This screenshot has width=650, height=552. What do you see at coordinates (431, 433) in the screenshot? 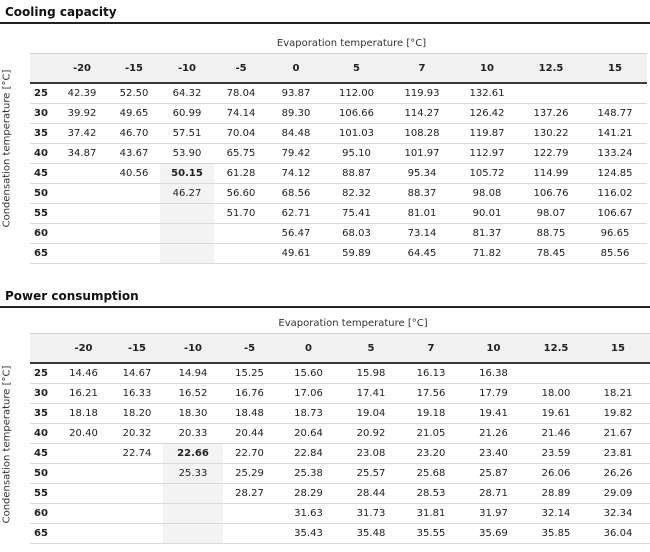
I see `table-cell: 21.05` at bounding box center [431, 433].